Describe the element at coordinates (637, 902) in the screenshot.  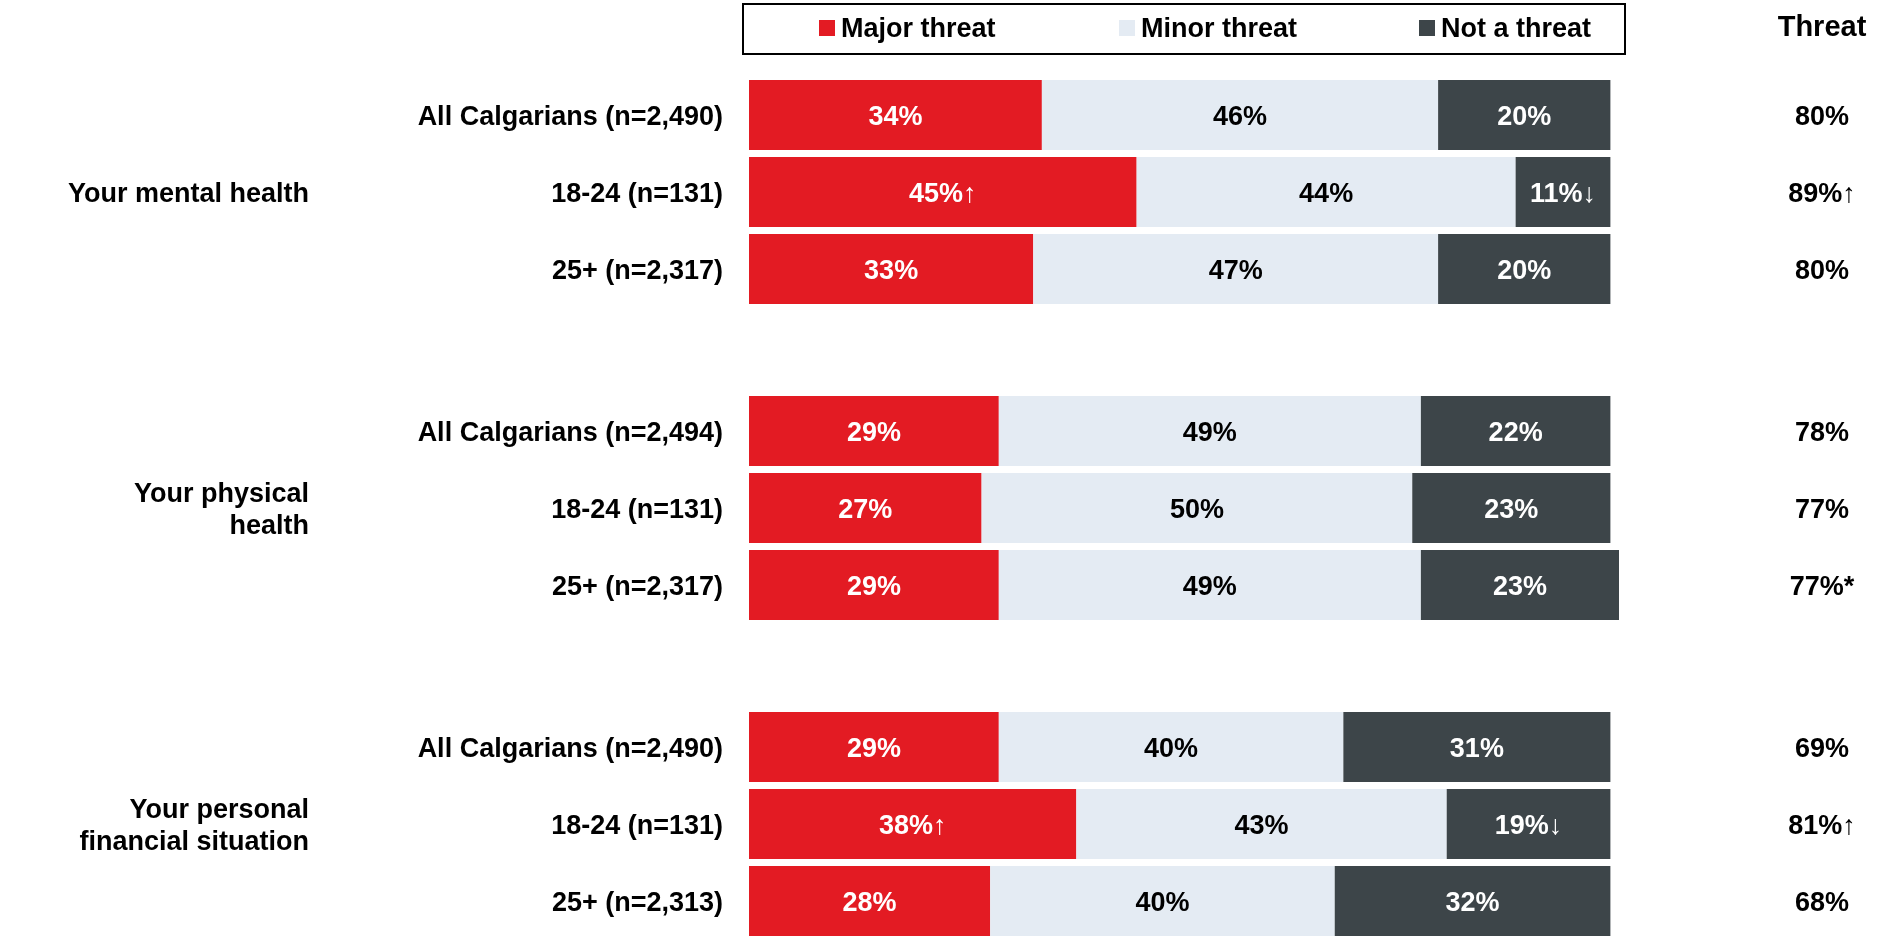
I see `y-tick-label: 25+ (n=2,313)` at that location.